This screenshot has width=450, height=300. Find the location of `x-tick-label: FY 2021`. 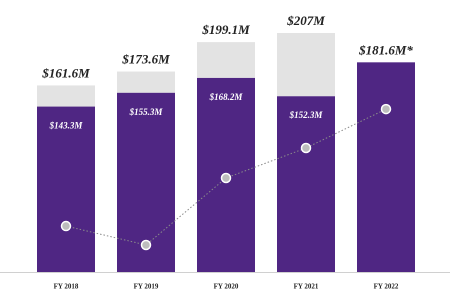

x-tick-label: FY 2021 is located at coordinates (306, 287).